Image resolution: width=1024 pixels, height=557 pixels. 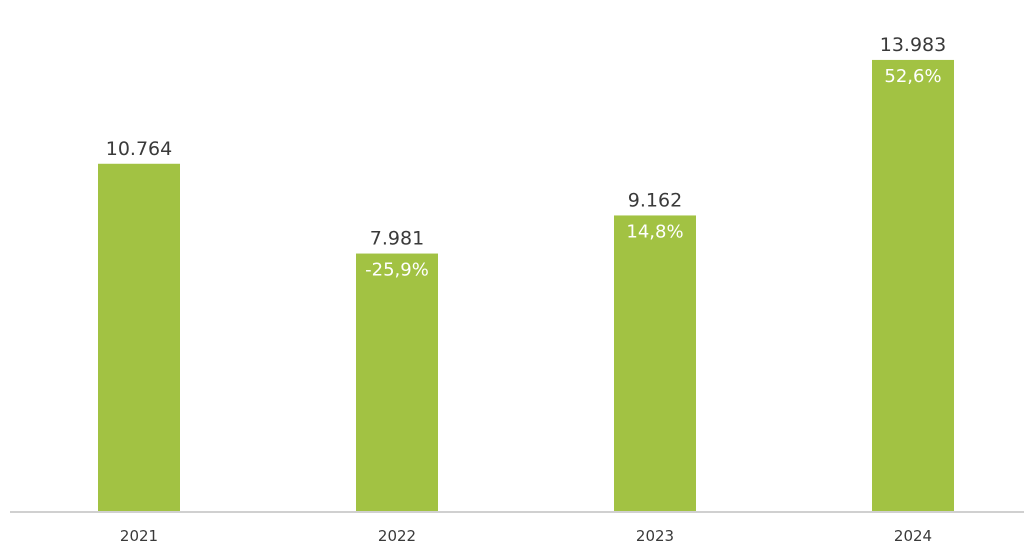 What do you see at coordinates (397, 239) in the screenshot?
I see `value-label-2022: 7.981` at bounding box center [397, 239].